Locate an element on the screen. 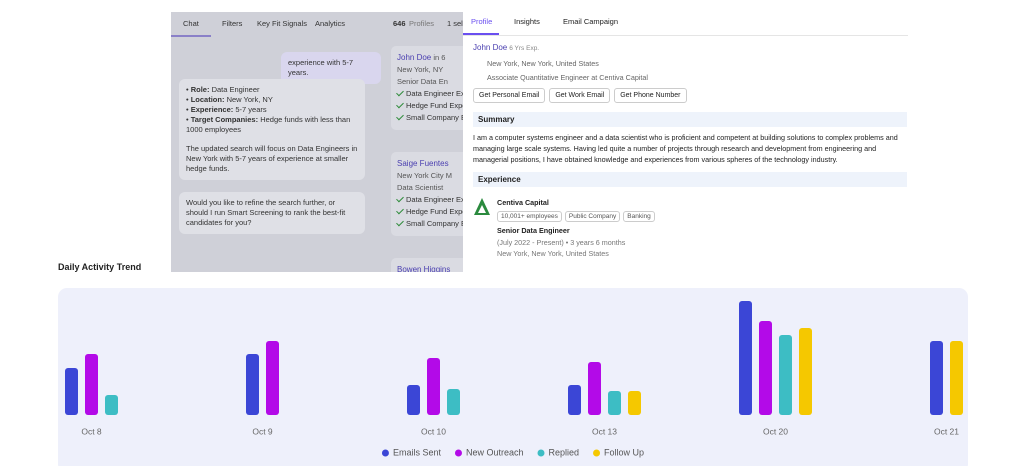 This screenshot has width=1026, height=466. x-tick-label: Oct 8 is located at coordinates (91, 431).